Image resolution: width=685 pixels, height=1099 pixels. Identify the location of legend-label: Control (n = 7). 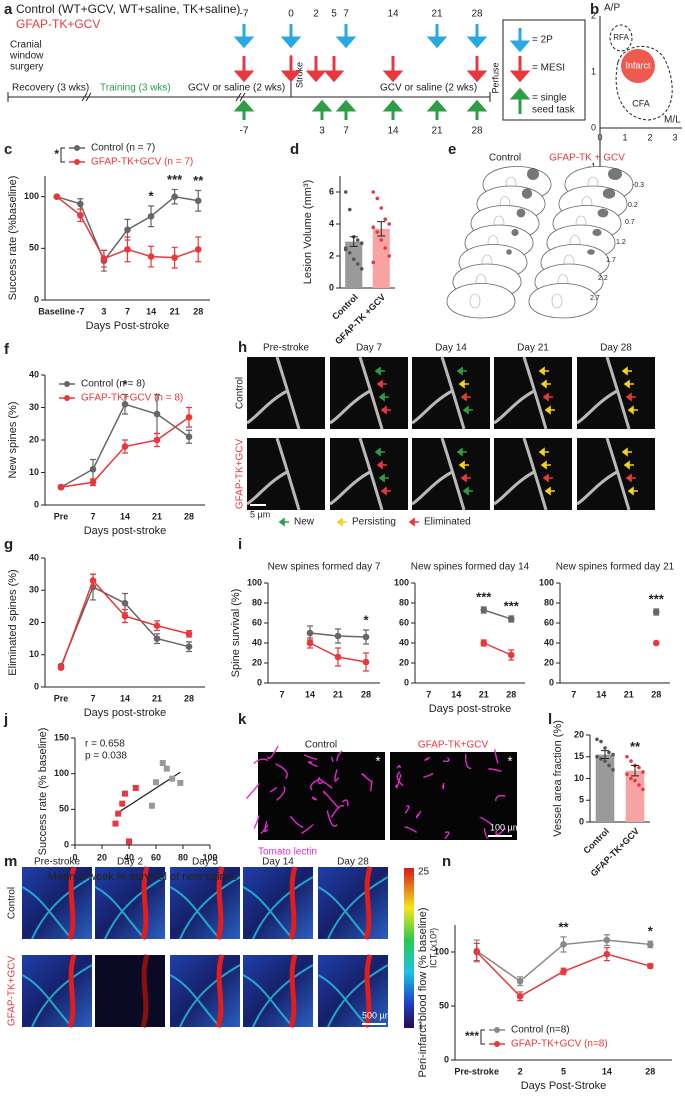
(123, 148).